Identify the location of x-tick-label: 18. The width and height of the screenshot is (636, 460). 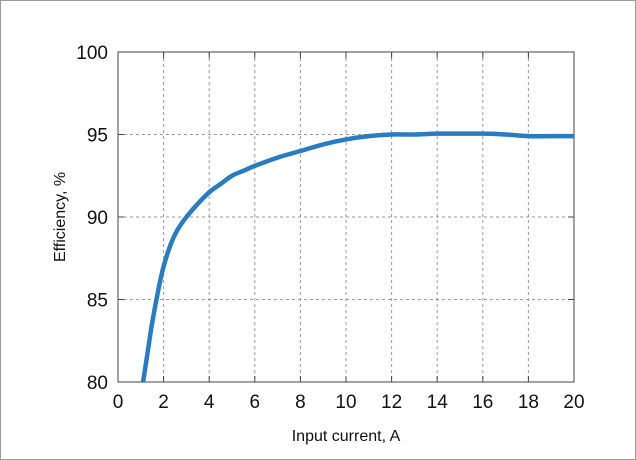
(528, 402).